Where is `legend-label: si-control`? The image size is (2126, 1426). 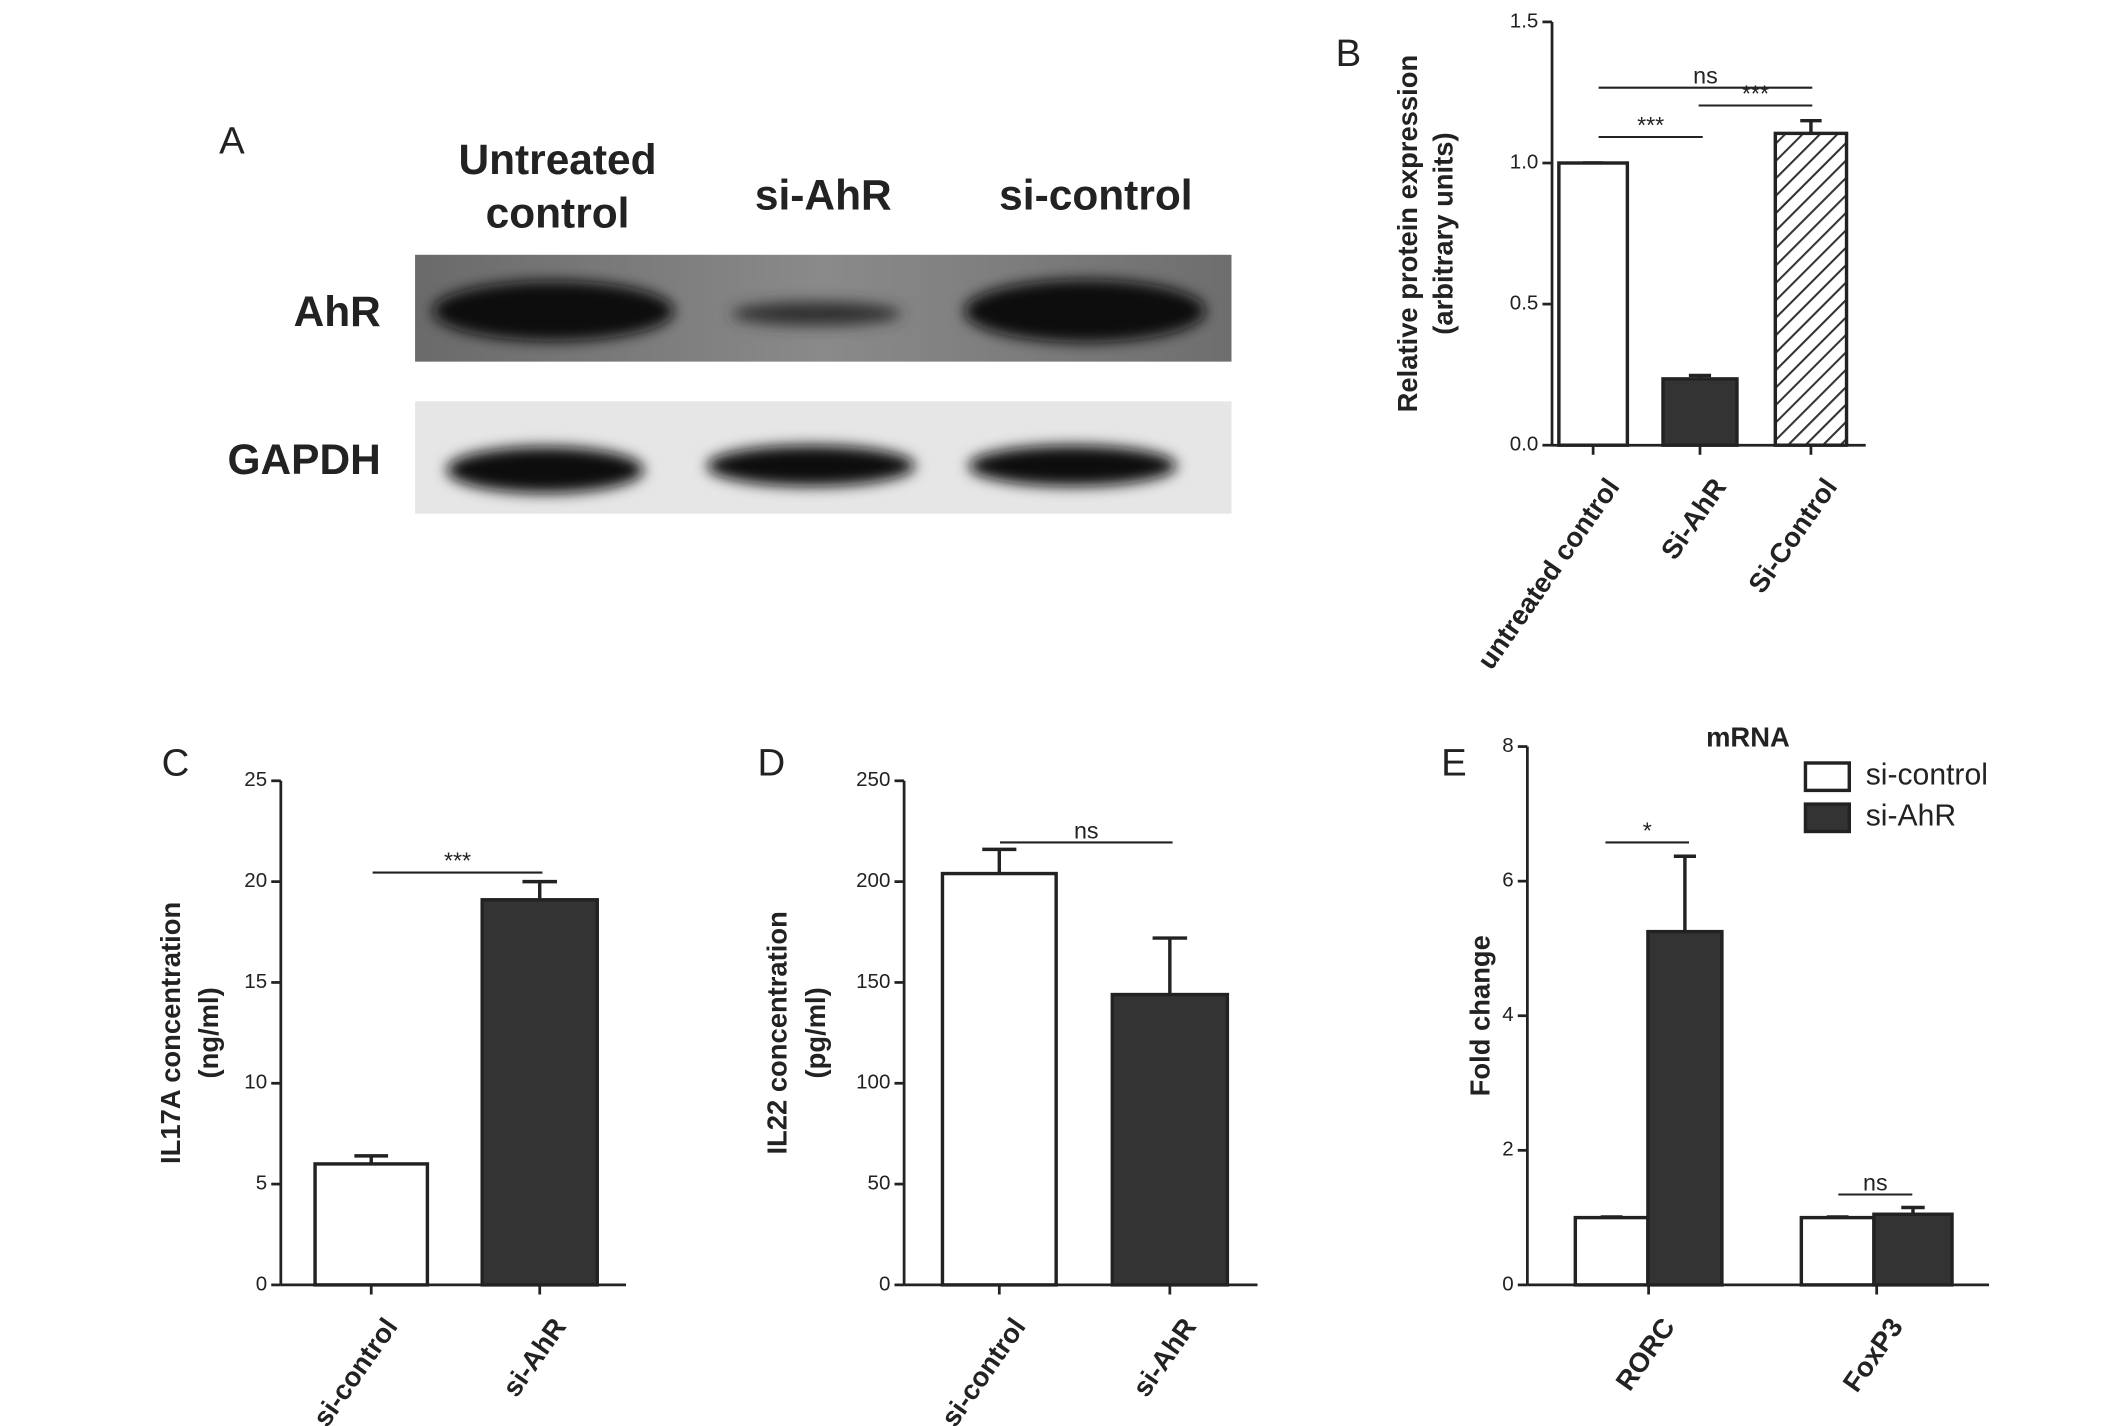
legend-label: si-control is located at coordinates (1927, 775).